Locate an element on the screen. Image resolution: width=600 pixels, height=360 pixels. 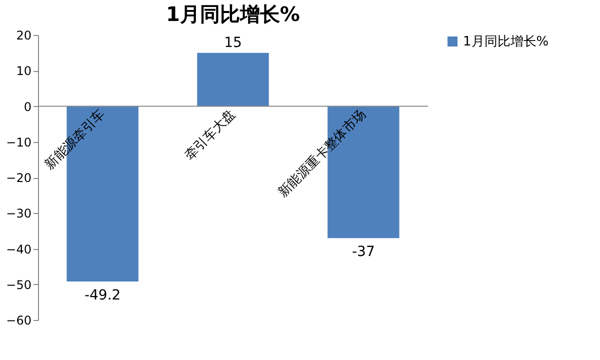
legend-label: 1月同比增长% is located at coordinates (506, 42).